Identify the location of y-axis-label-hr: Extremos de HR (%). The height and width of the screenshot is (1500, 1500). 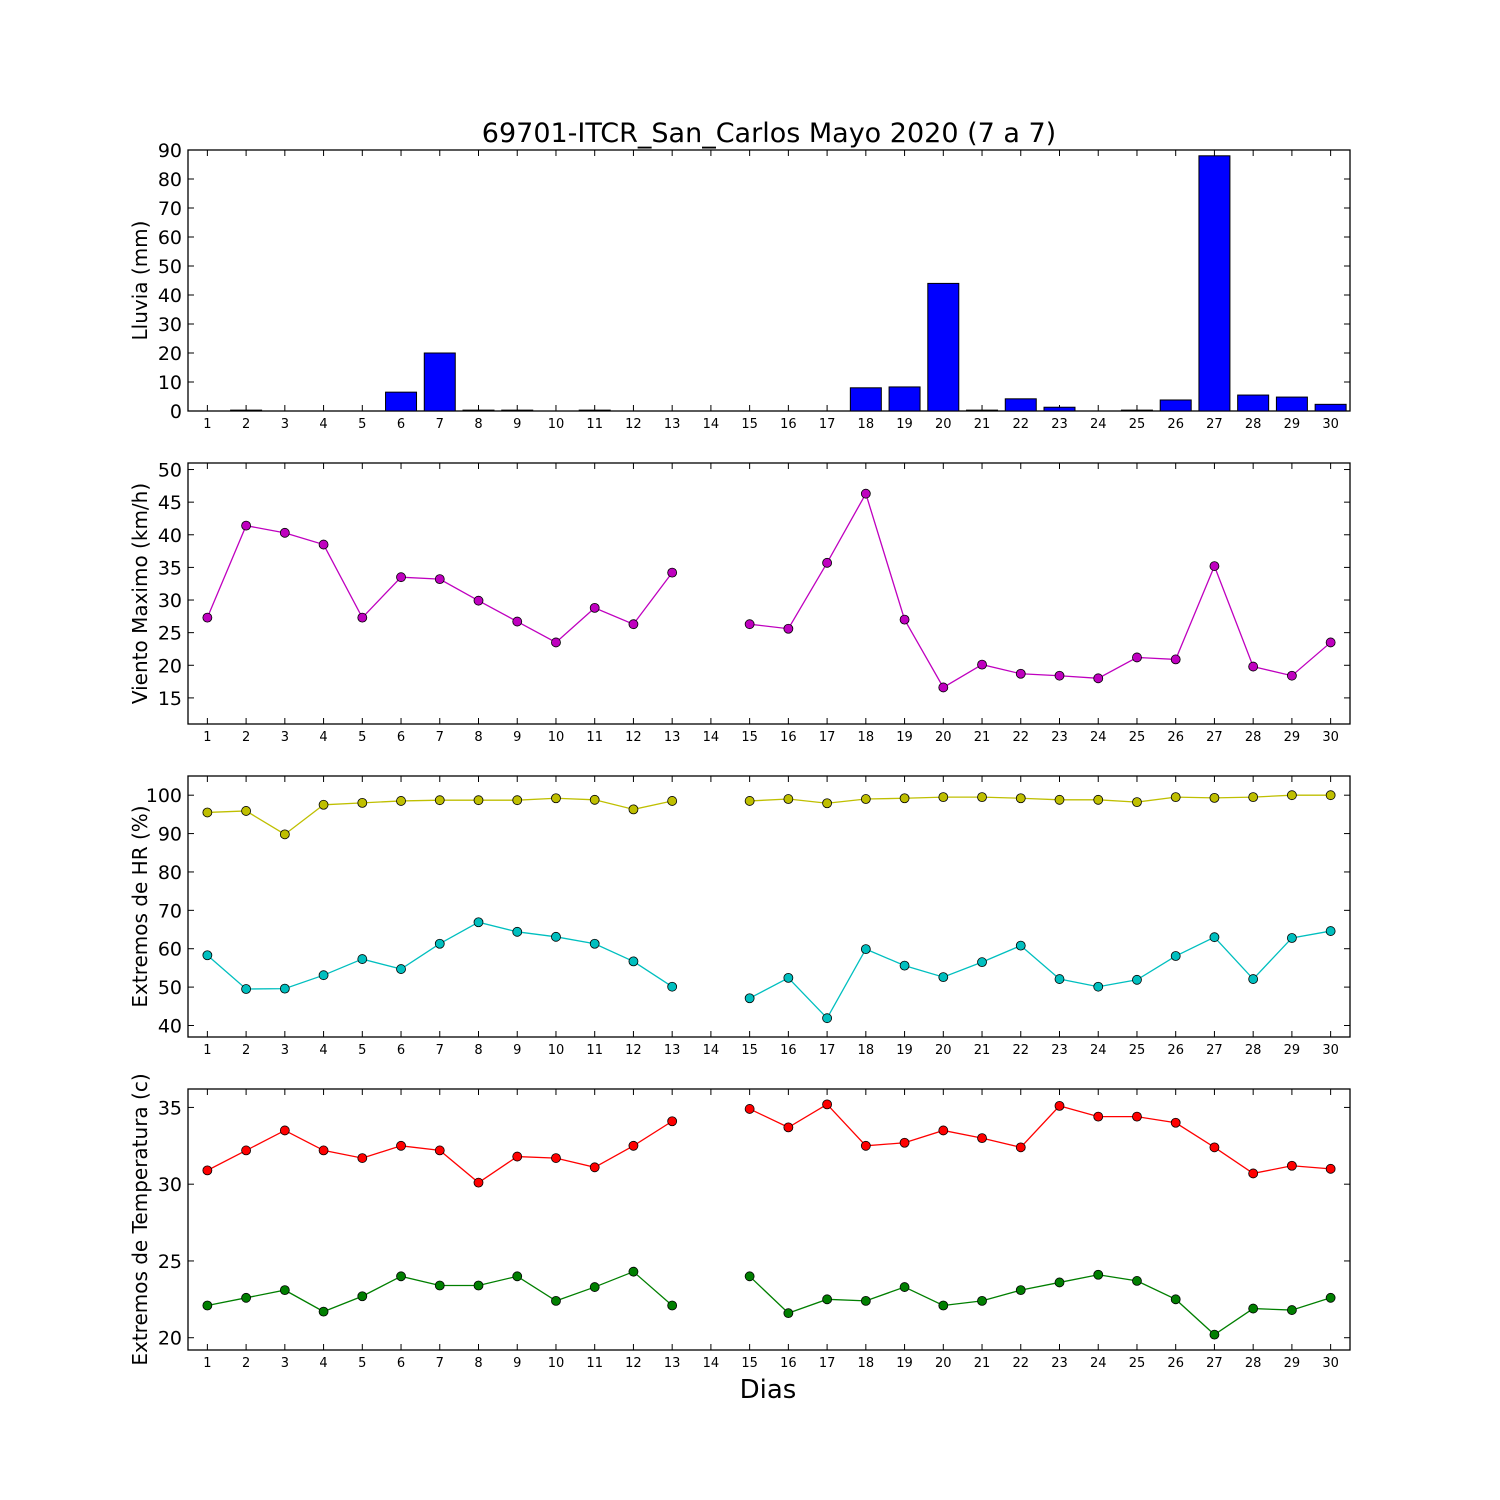
(140, 906).